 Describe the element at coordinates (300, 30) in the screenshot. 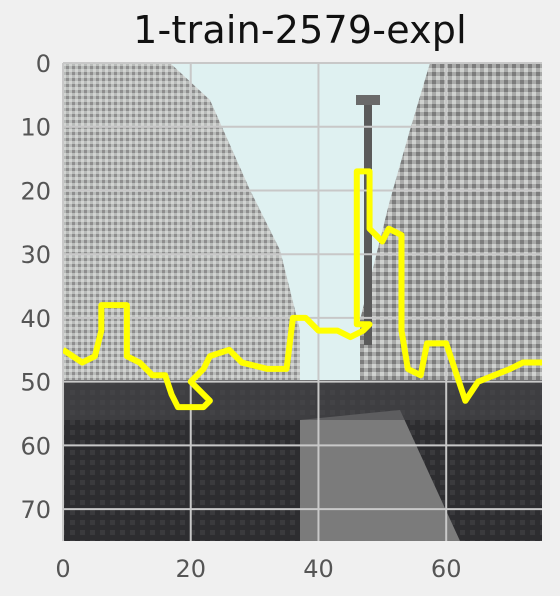

I see `plot-title: 1-train-2579-expl` at that location.